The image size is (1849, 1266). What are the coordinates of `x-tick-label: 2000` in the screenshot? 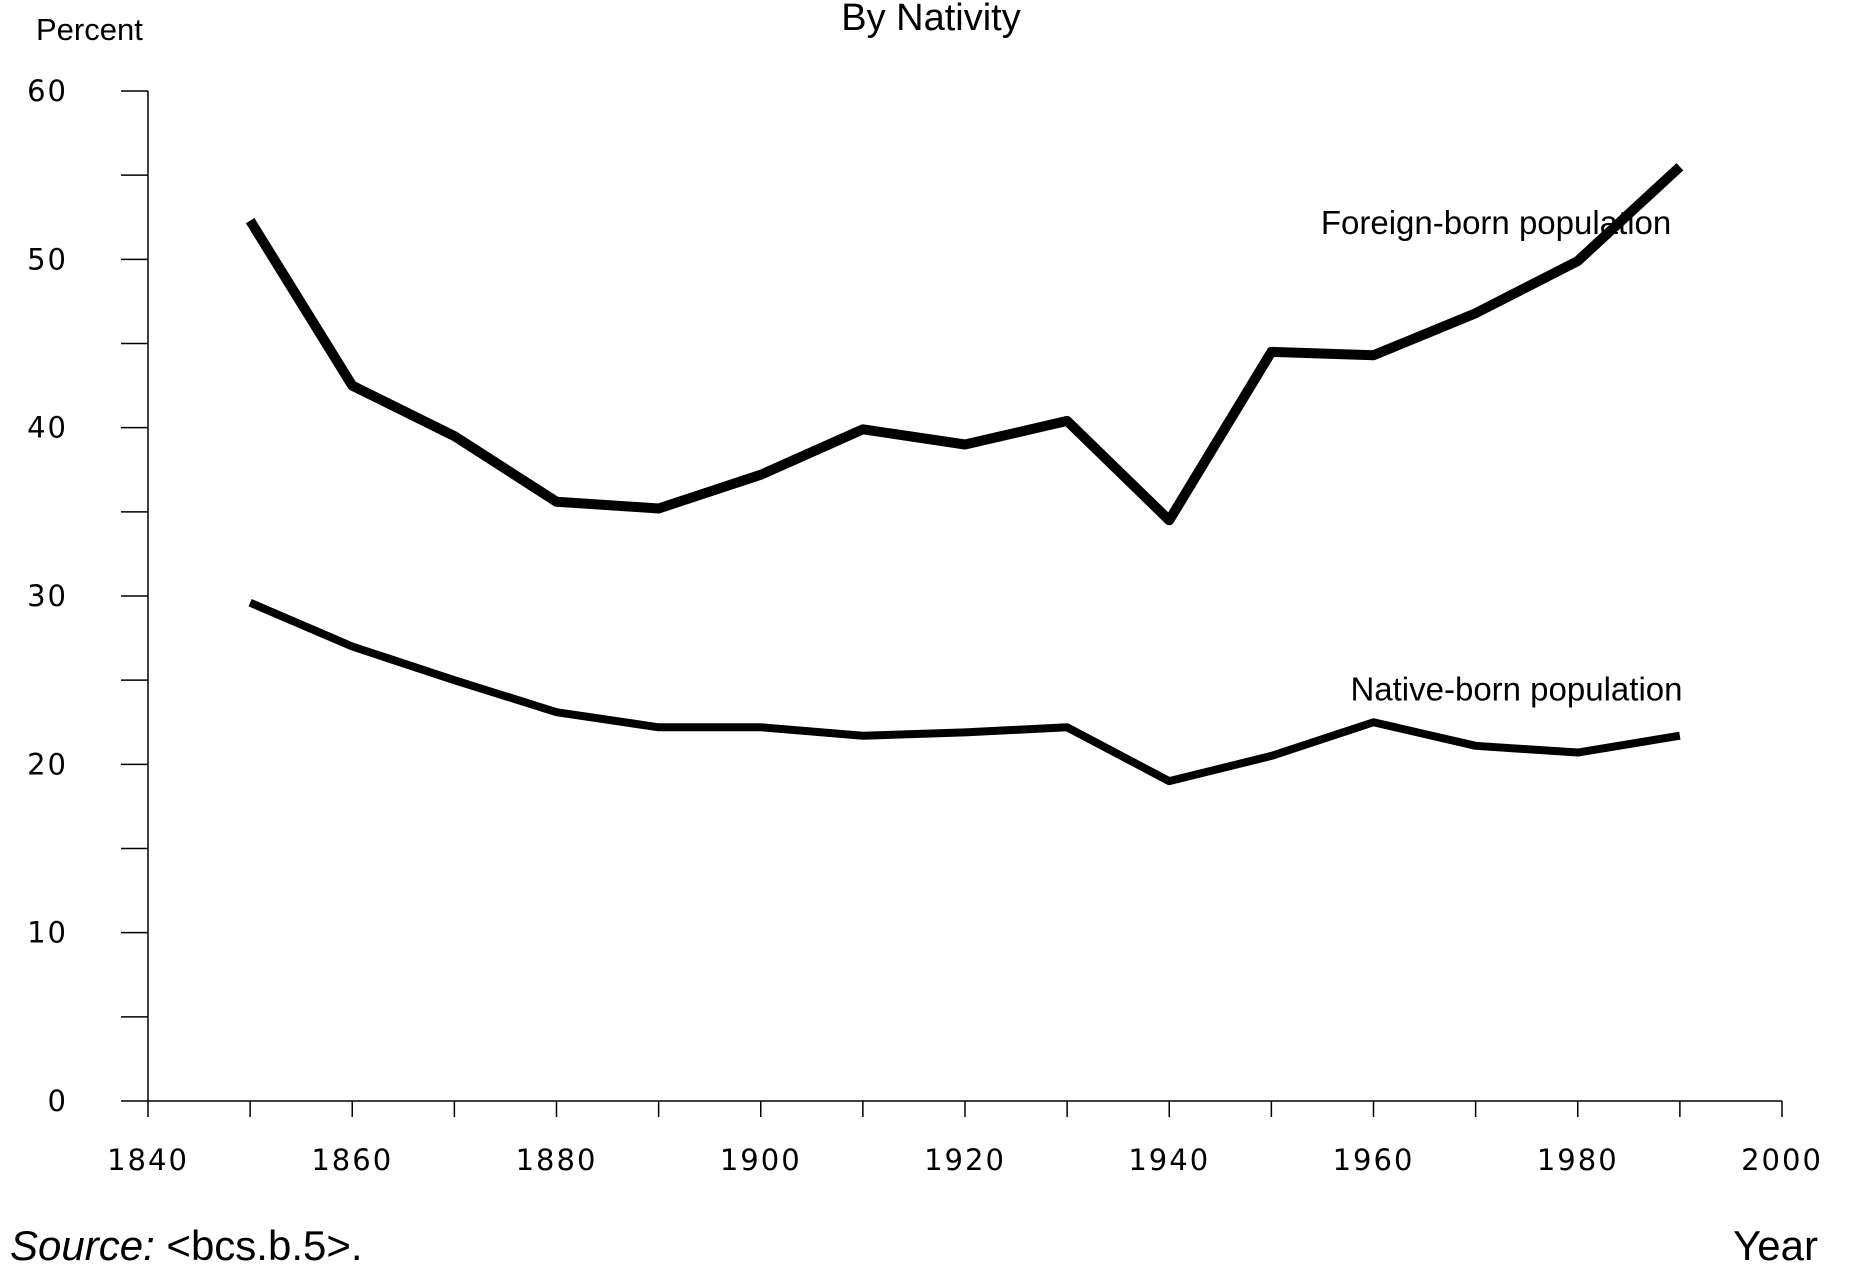 It's located at (1782, 1160).